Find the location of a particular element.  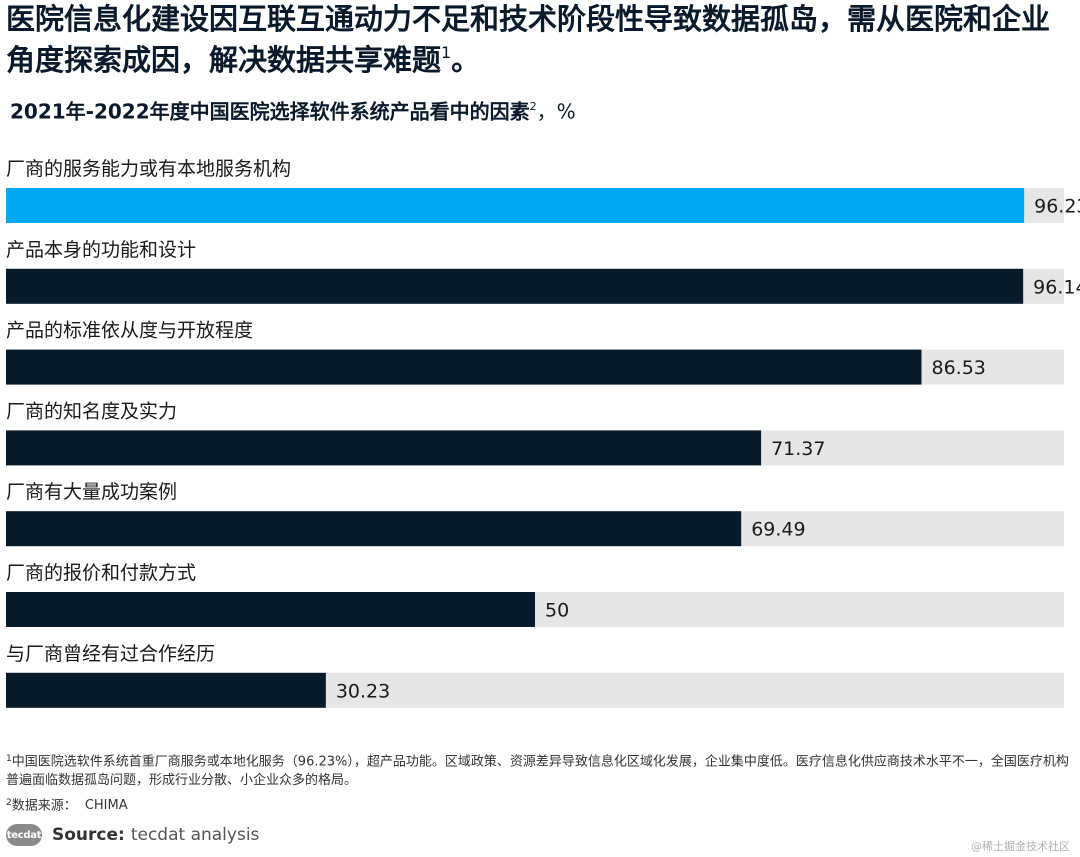

chart-title-footnote-ref: 2 is located at coordinates (533, 106).